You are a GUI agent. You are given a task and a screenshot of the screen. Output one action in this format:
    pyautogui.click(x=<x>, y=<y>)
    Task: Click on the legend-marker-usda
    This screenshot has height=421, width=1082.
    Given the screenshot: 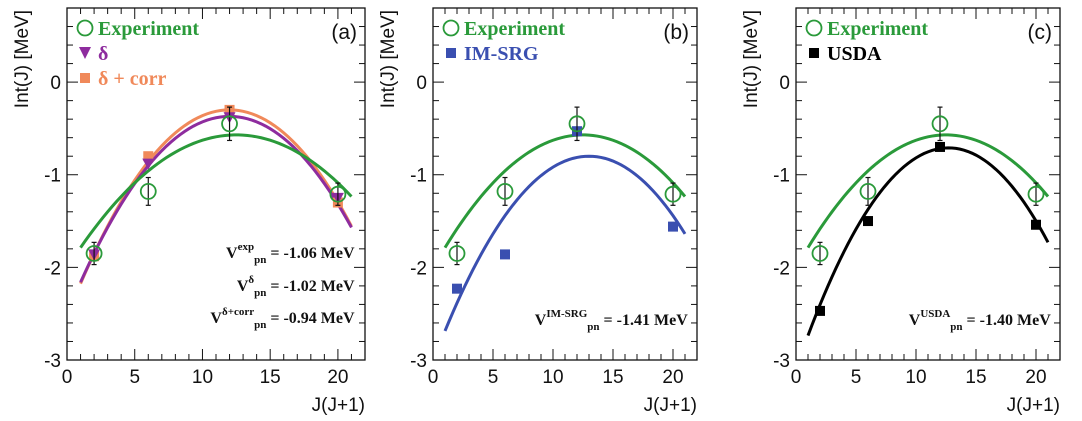 What is the action you would take?
    pyautogui.click(x=814, y=53)
    